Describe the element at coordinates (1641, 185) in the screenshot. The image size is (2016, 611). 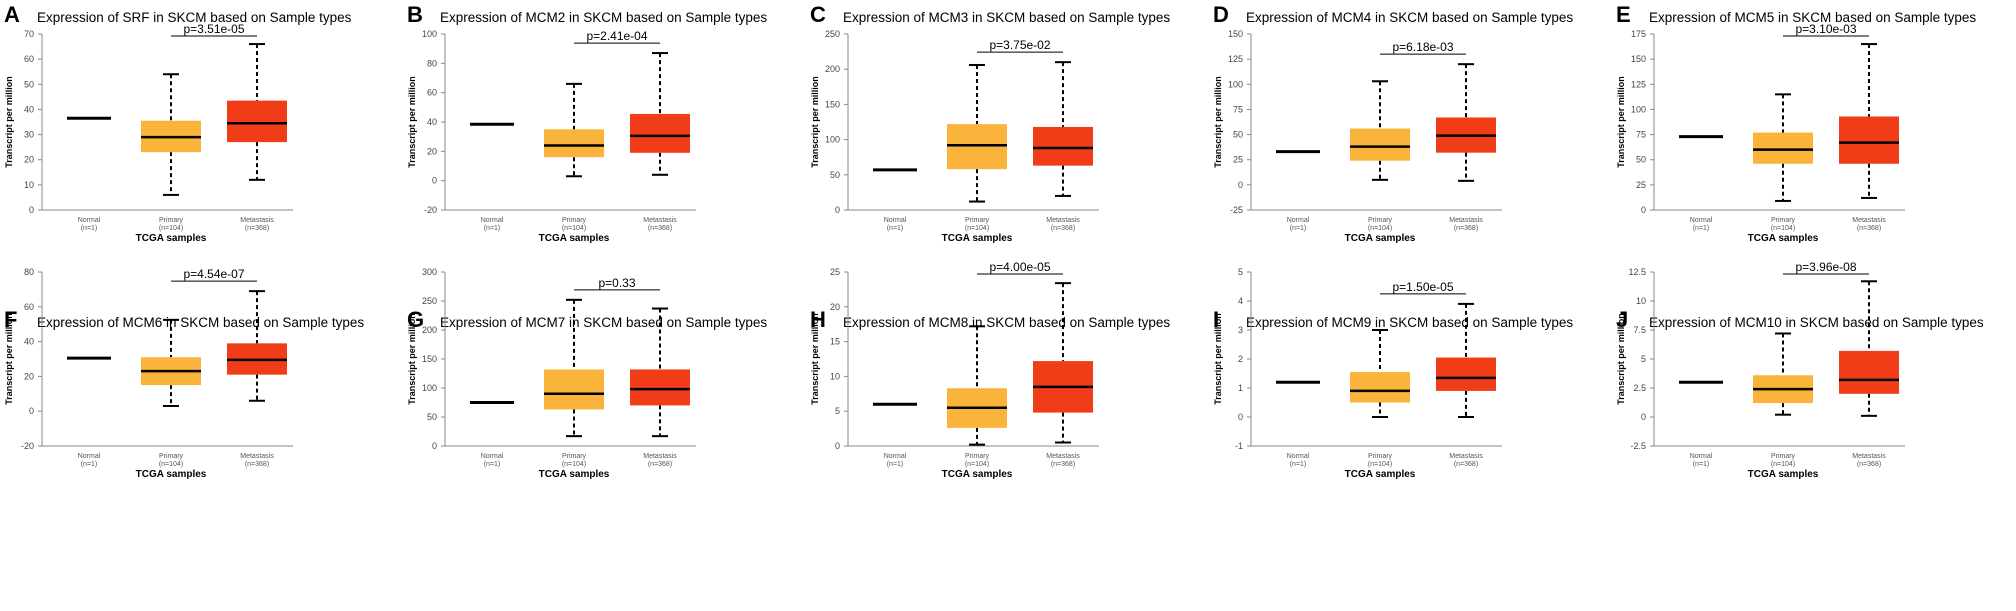
I see `y-tick-label: 25` at that location.